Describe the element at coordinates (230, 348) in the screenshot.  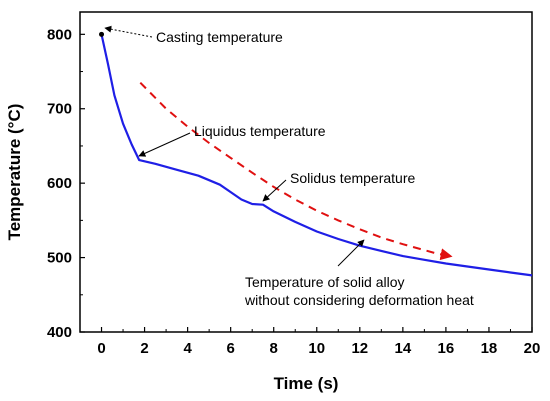
I see `x-tick-label: 6` at that location.